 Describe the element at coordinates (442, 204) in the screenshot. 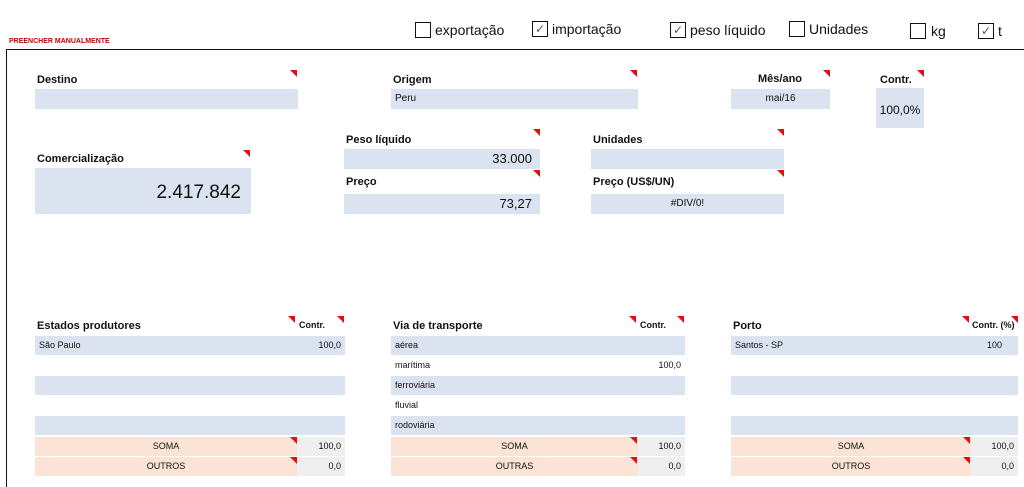

I see `preco-field: 73,27` at that location.